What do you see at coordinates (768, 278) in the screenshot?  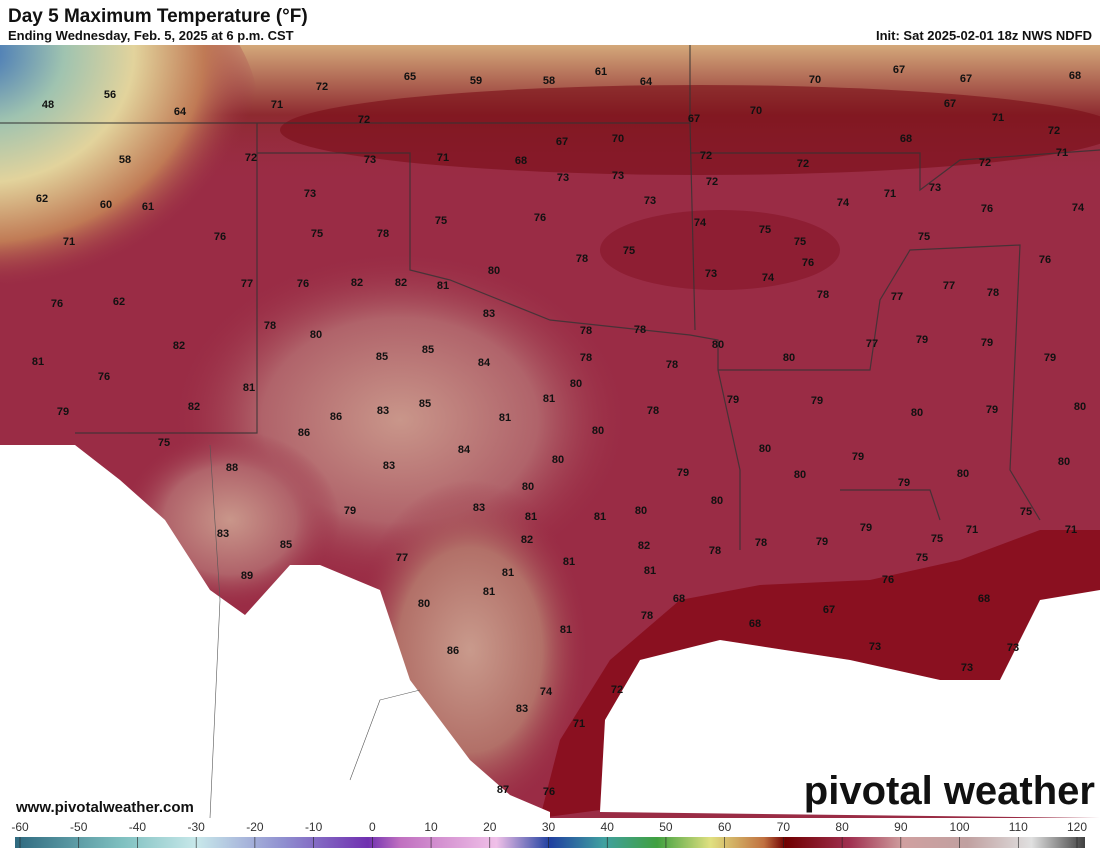 I see `temperature-label: 74` at bounding box center [768, 278].